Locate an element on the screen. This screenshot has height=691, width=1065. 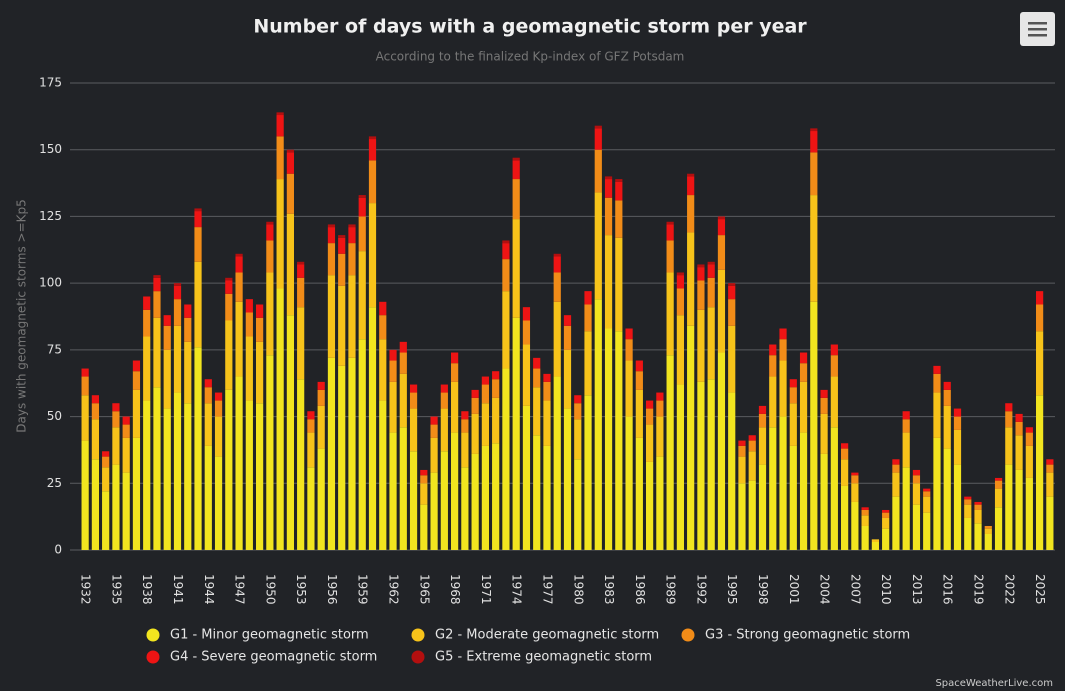
y-tick-label: 50 is located at coordinates (54, 416).